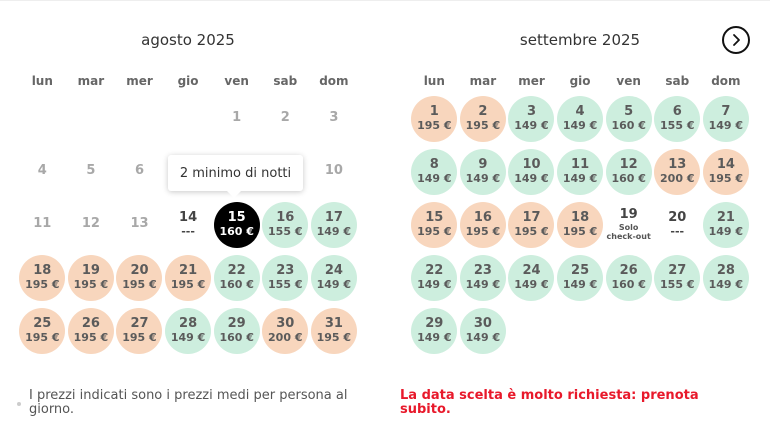  What do you see at coordinates (736, 40) in the screenshot?
I see `next-month-button` at bounding box center [736, 40].